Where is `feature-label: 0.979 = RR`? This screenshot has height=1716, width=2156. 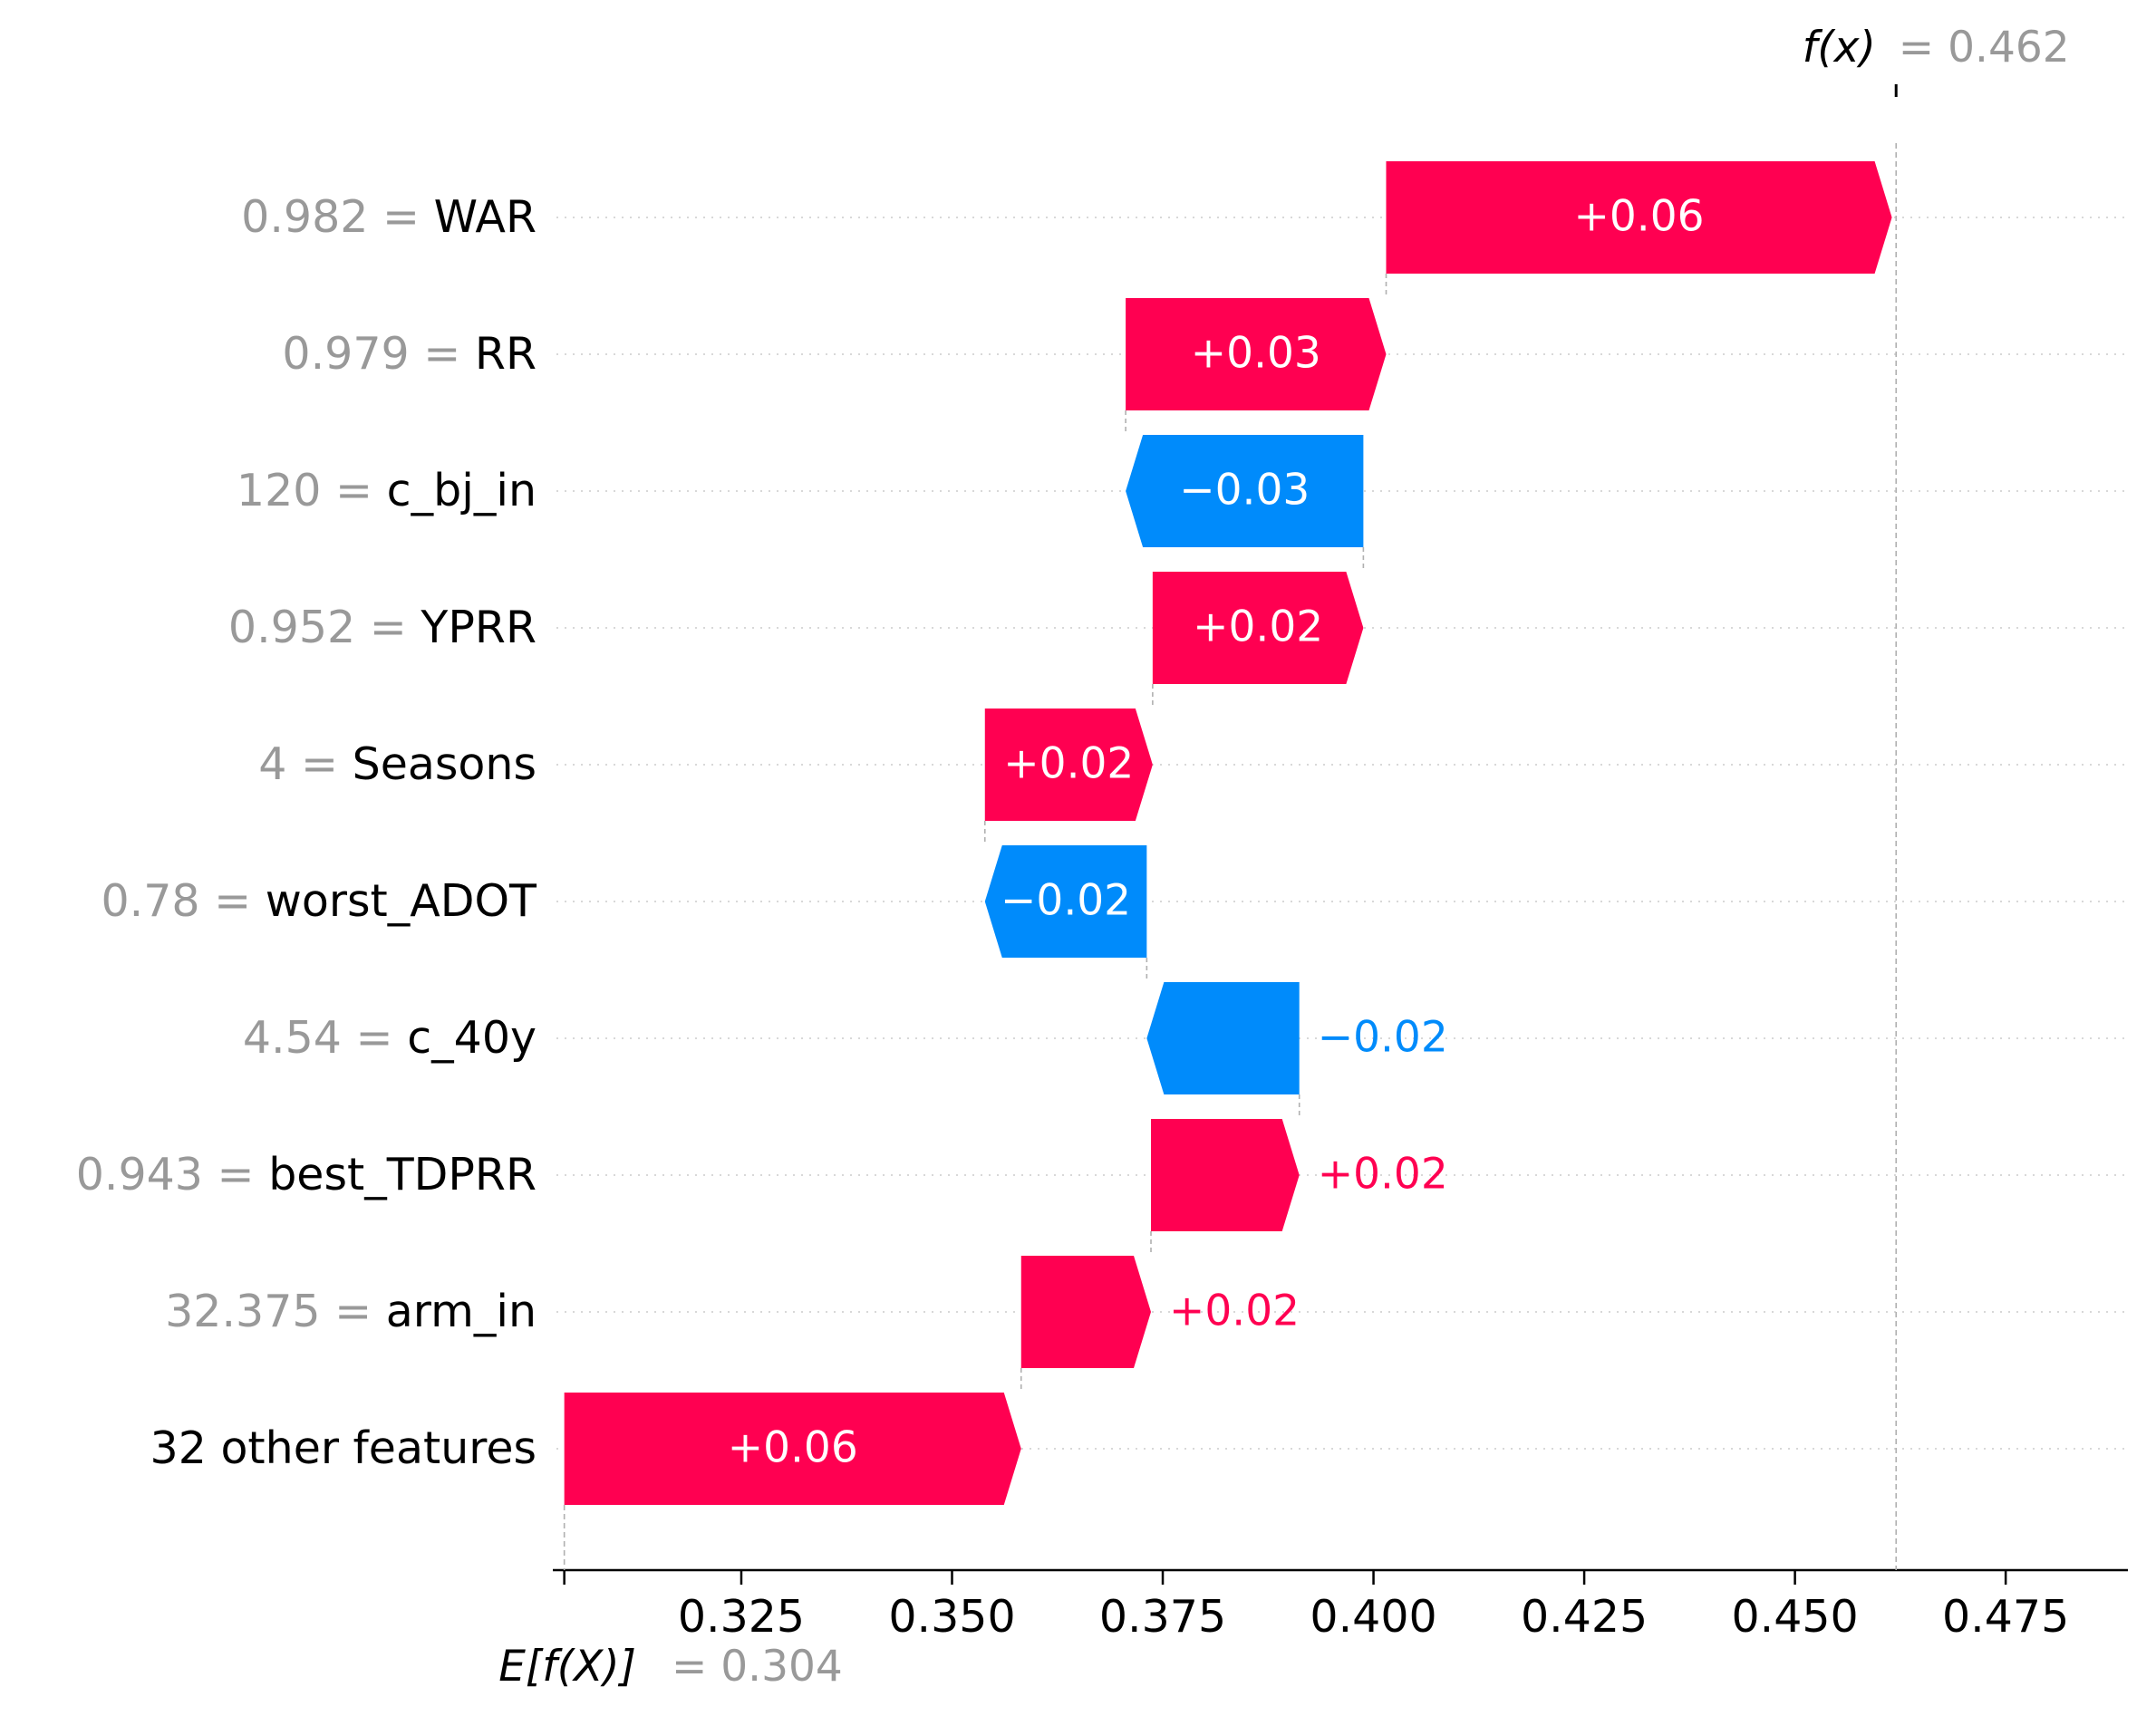
feature-label: 0.979 = RR is located at coordinates (409, 354).